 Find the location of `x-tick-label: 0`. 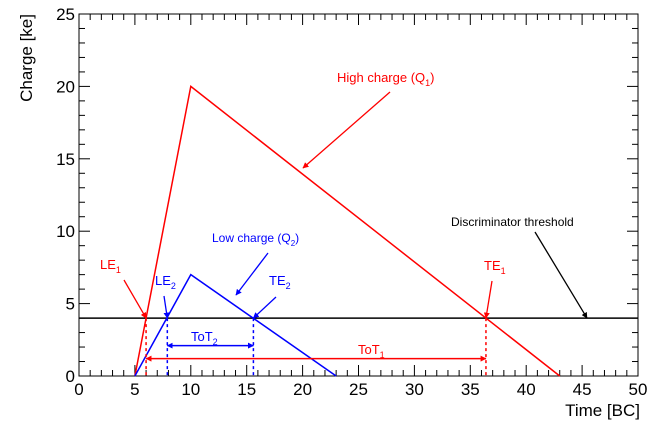

x-tick-label: 0 is located at coordinates (78, 389).